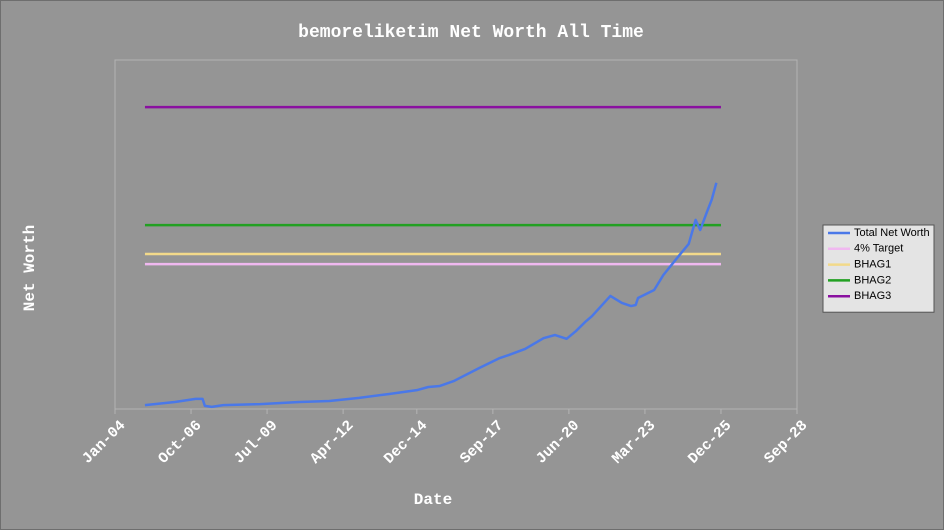  I want to click on legend-label: Total Net Worth, so click(892, 233).